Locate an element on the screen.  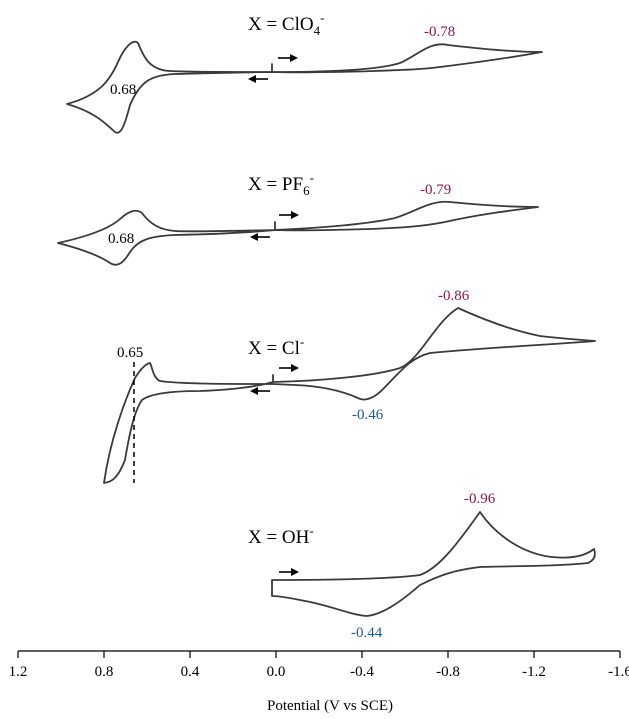
x-tick-label: -0.4 is located at coordinates (362, 672).